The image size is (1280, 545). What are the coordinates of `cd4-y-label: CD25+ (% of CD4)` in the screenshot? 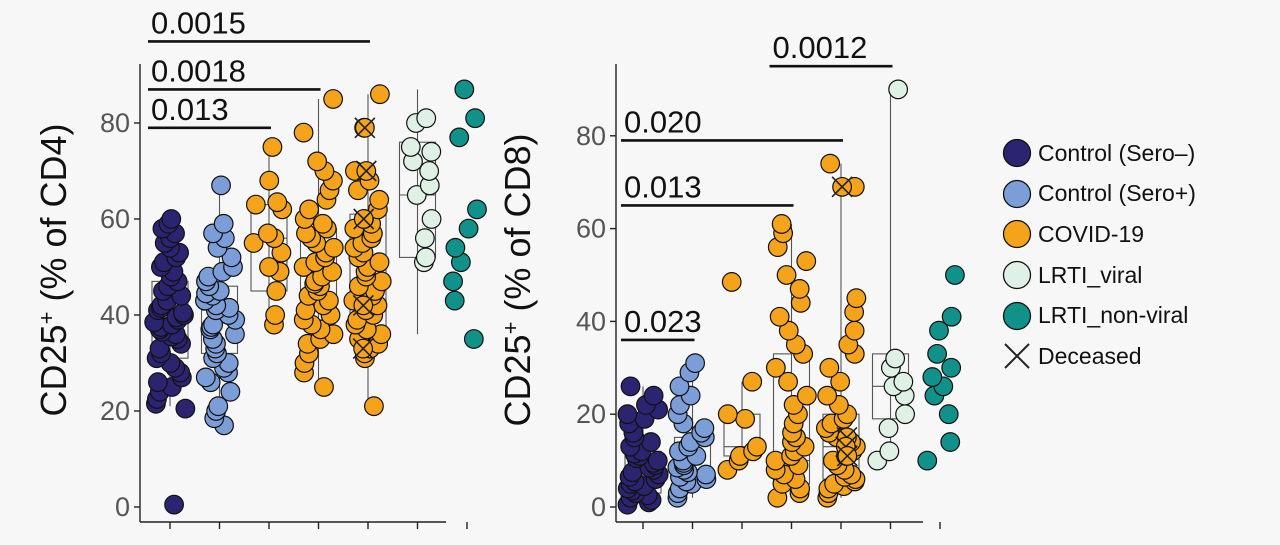 It's located at (53, 270).